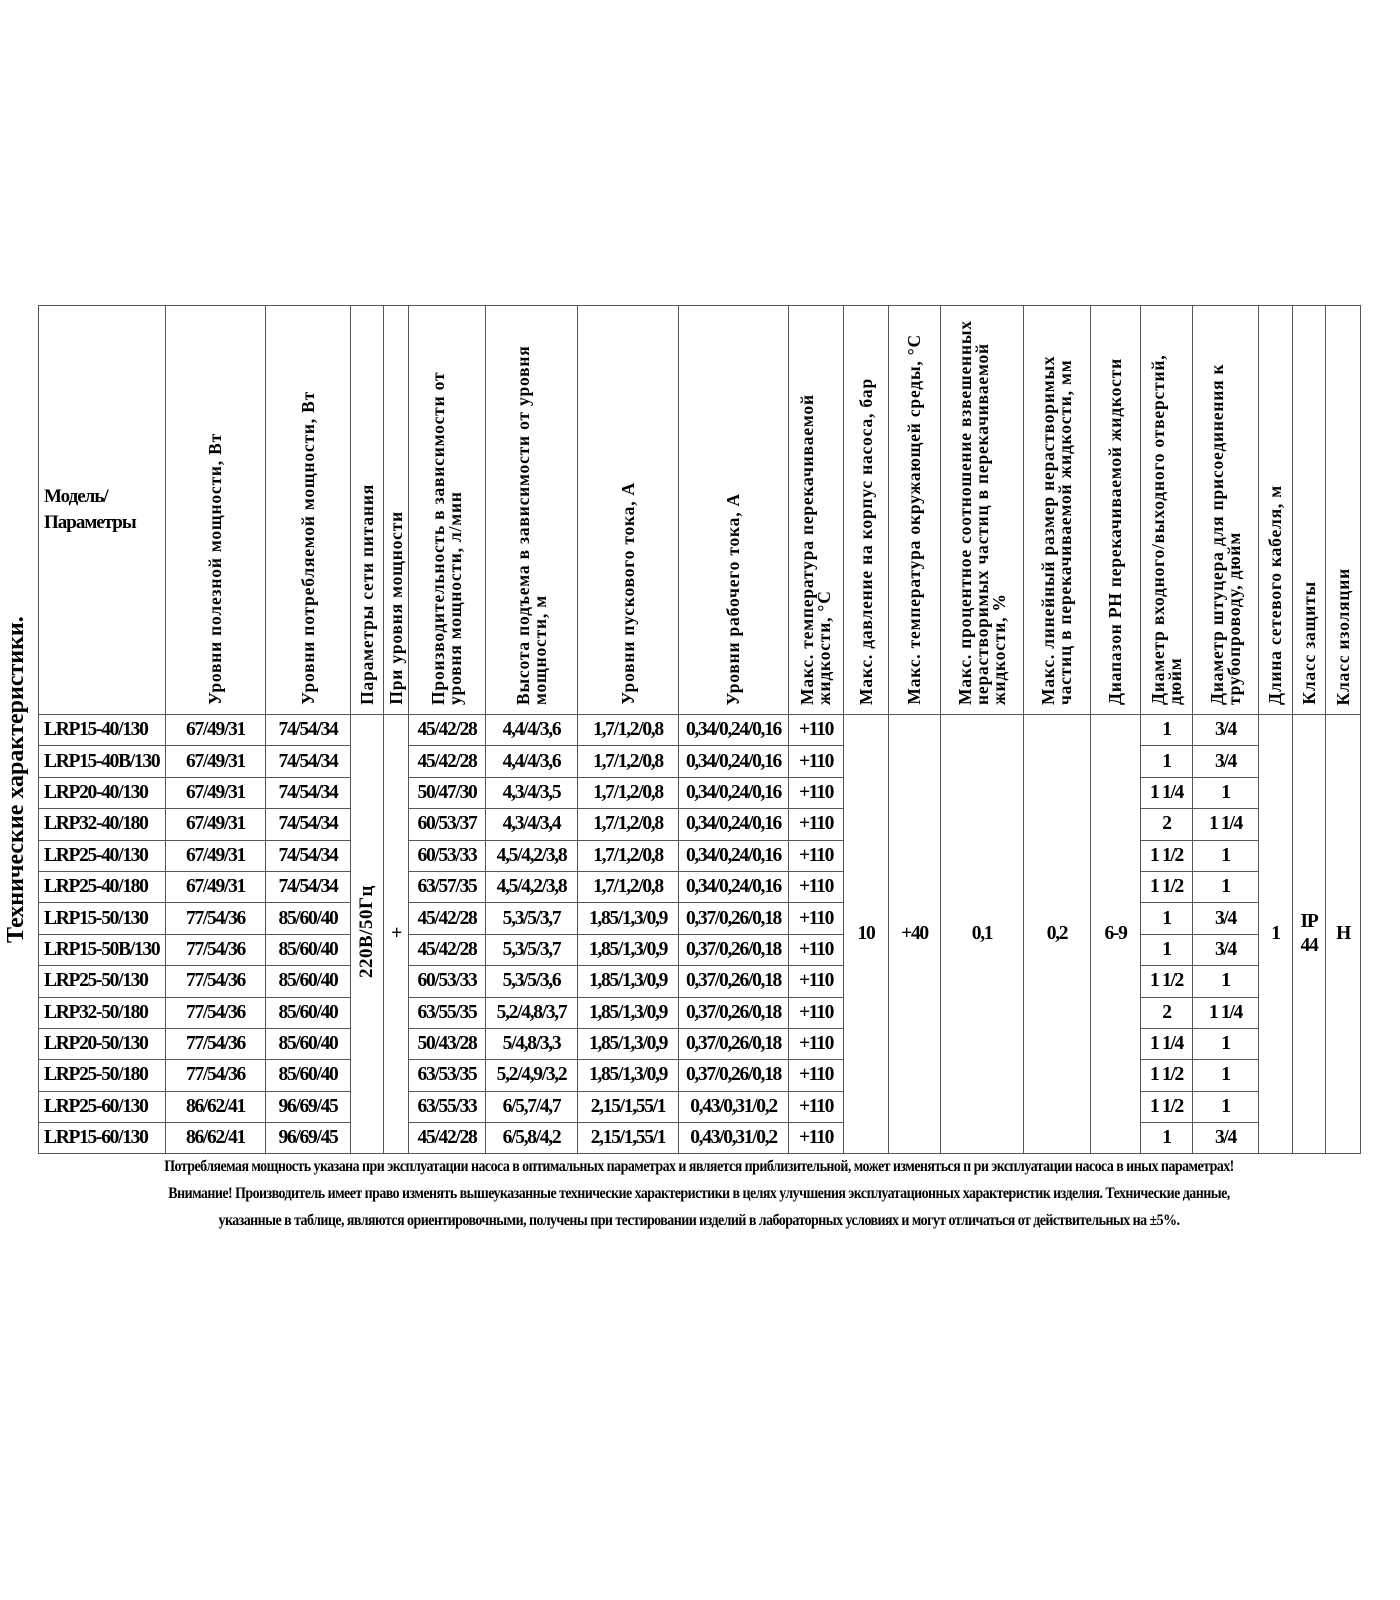 The image size is (1400, 1600). What do you see at coordinates (1343, 934) in the screenshot?
I see `merged-cell-insulation: H` at bounding box center [1343, 934].